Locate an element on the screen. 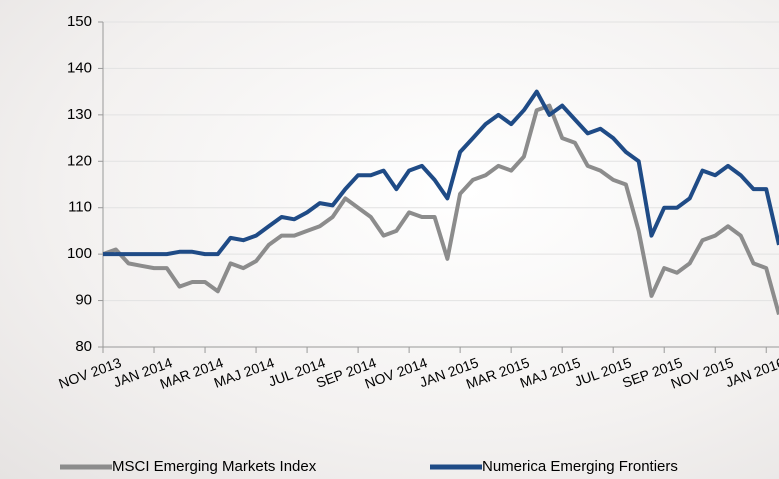  legend-label: MSCI Emerging Markets Index is located at coordinates (214, 466).